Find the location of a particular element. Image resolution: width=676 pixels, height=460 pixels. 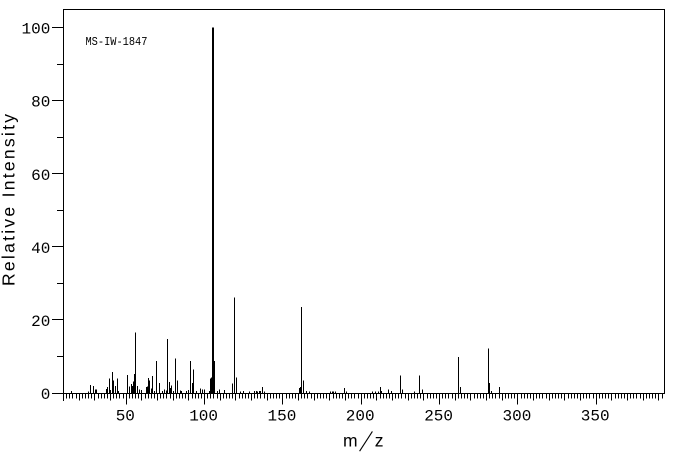

svg-text: 250 is located at coordinates (438, 416).